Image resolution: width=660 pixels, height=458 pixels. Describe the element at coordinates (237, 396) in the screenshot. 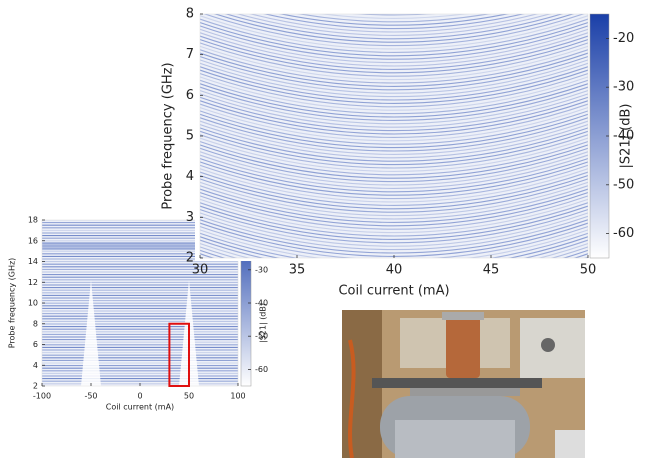

I see `x-tick-label: 100` at that location.